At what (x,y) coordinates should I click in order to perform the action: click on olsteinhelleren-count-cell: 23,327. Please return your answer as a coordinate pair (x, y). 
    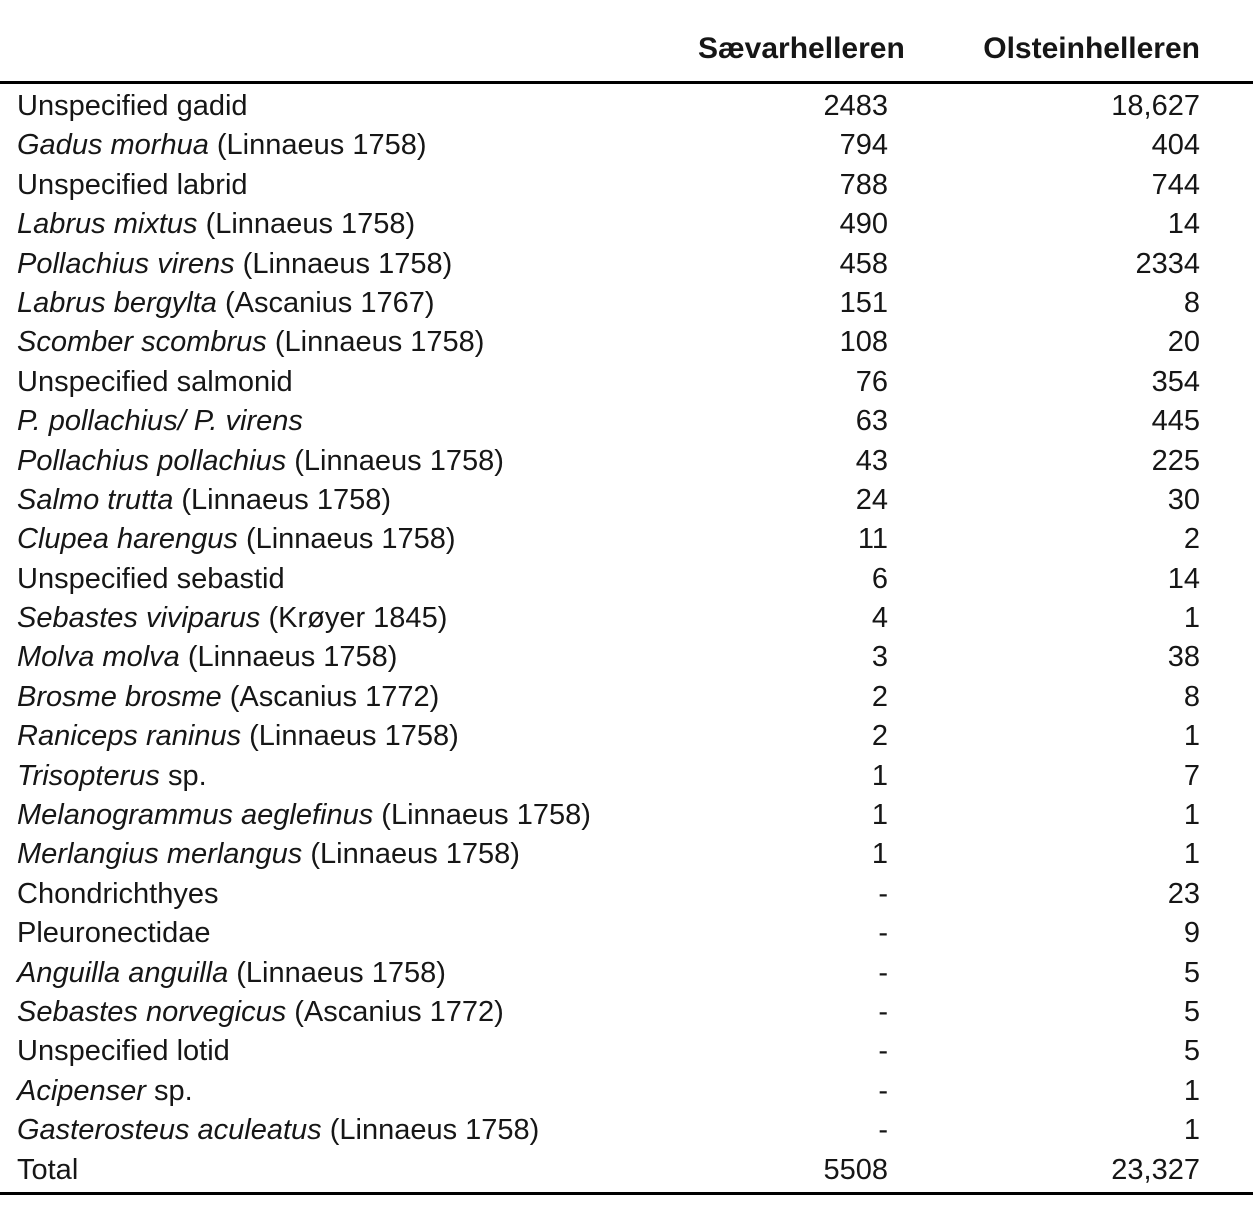
    Looking at the image, I should click on (1155, 1169).